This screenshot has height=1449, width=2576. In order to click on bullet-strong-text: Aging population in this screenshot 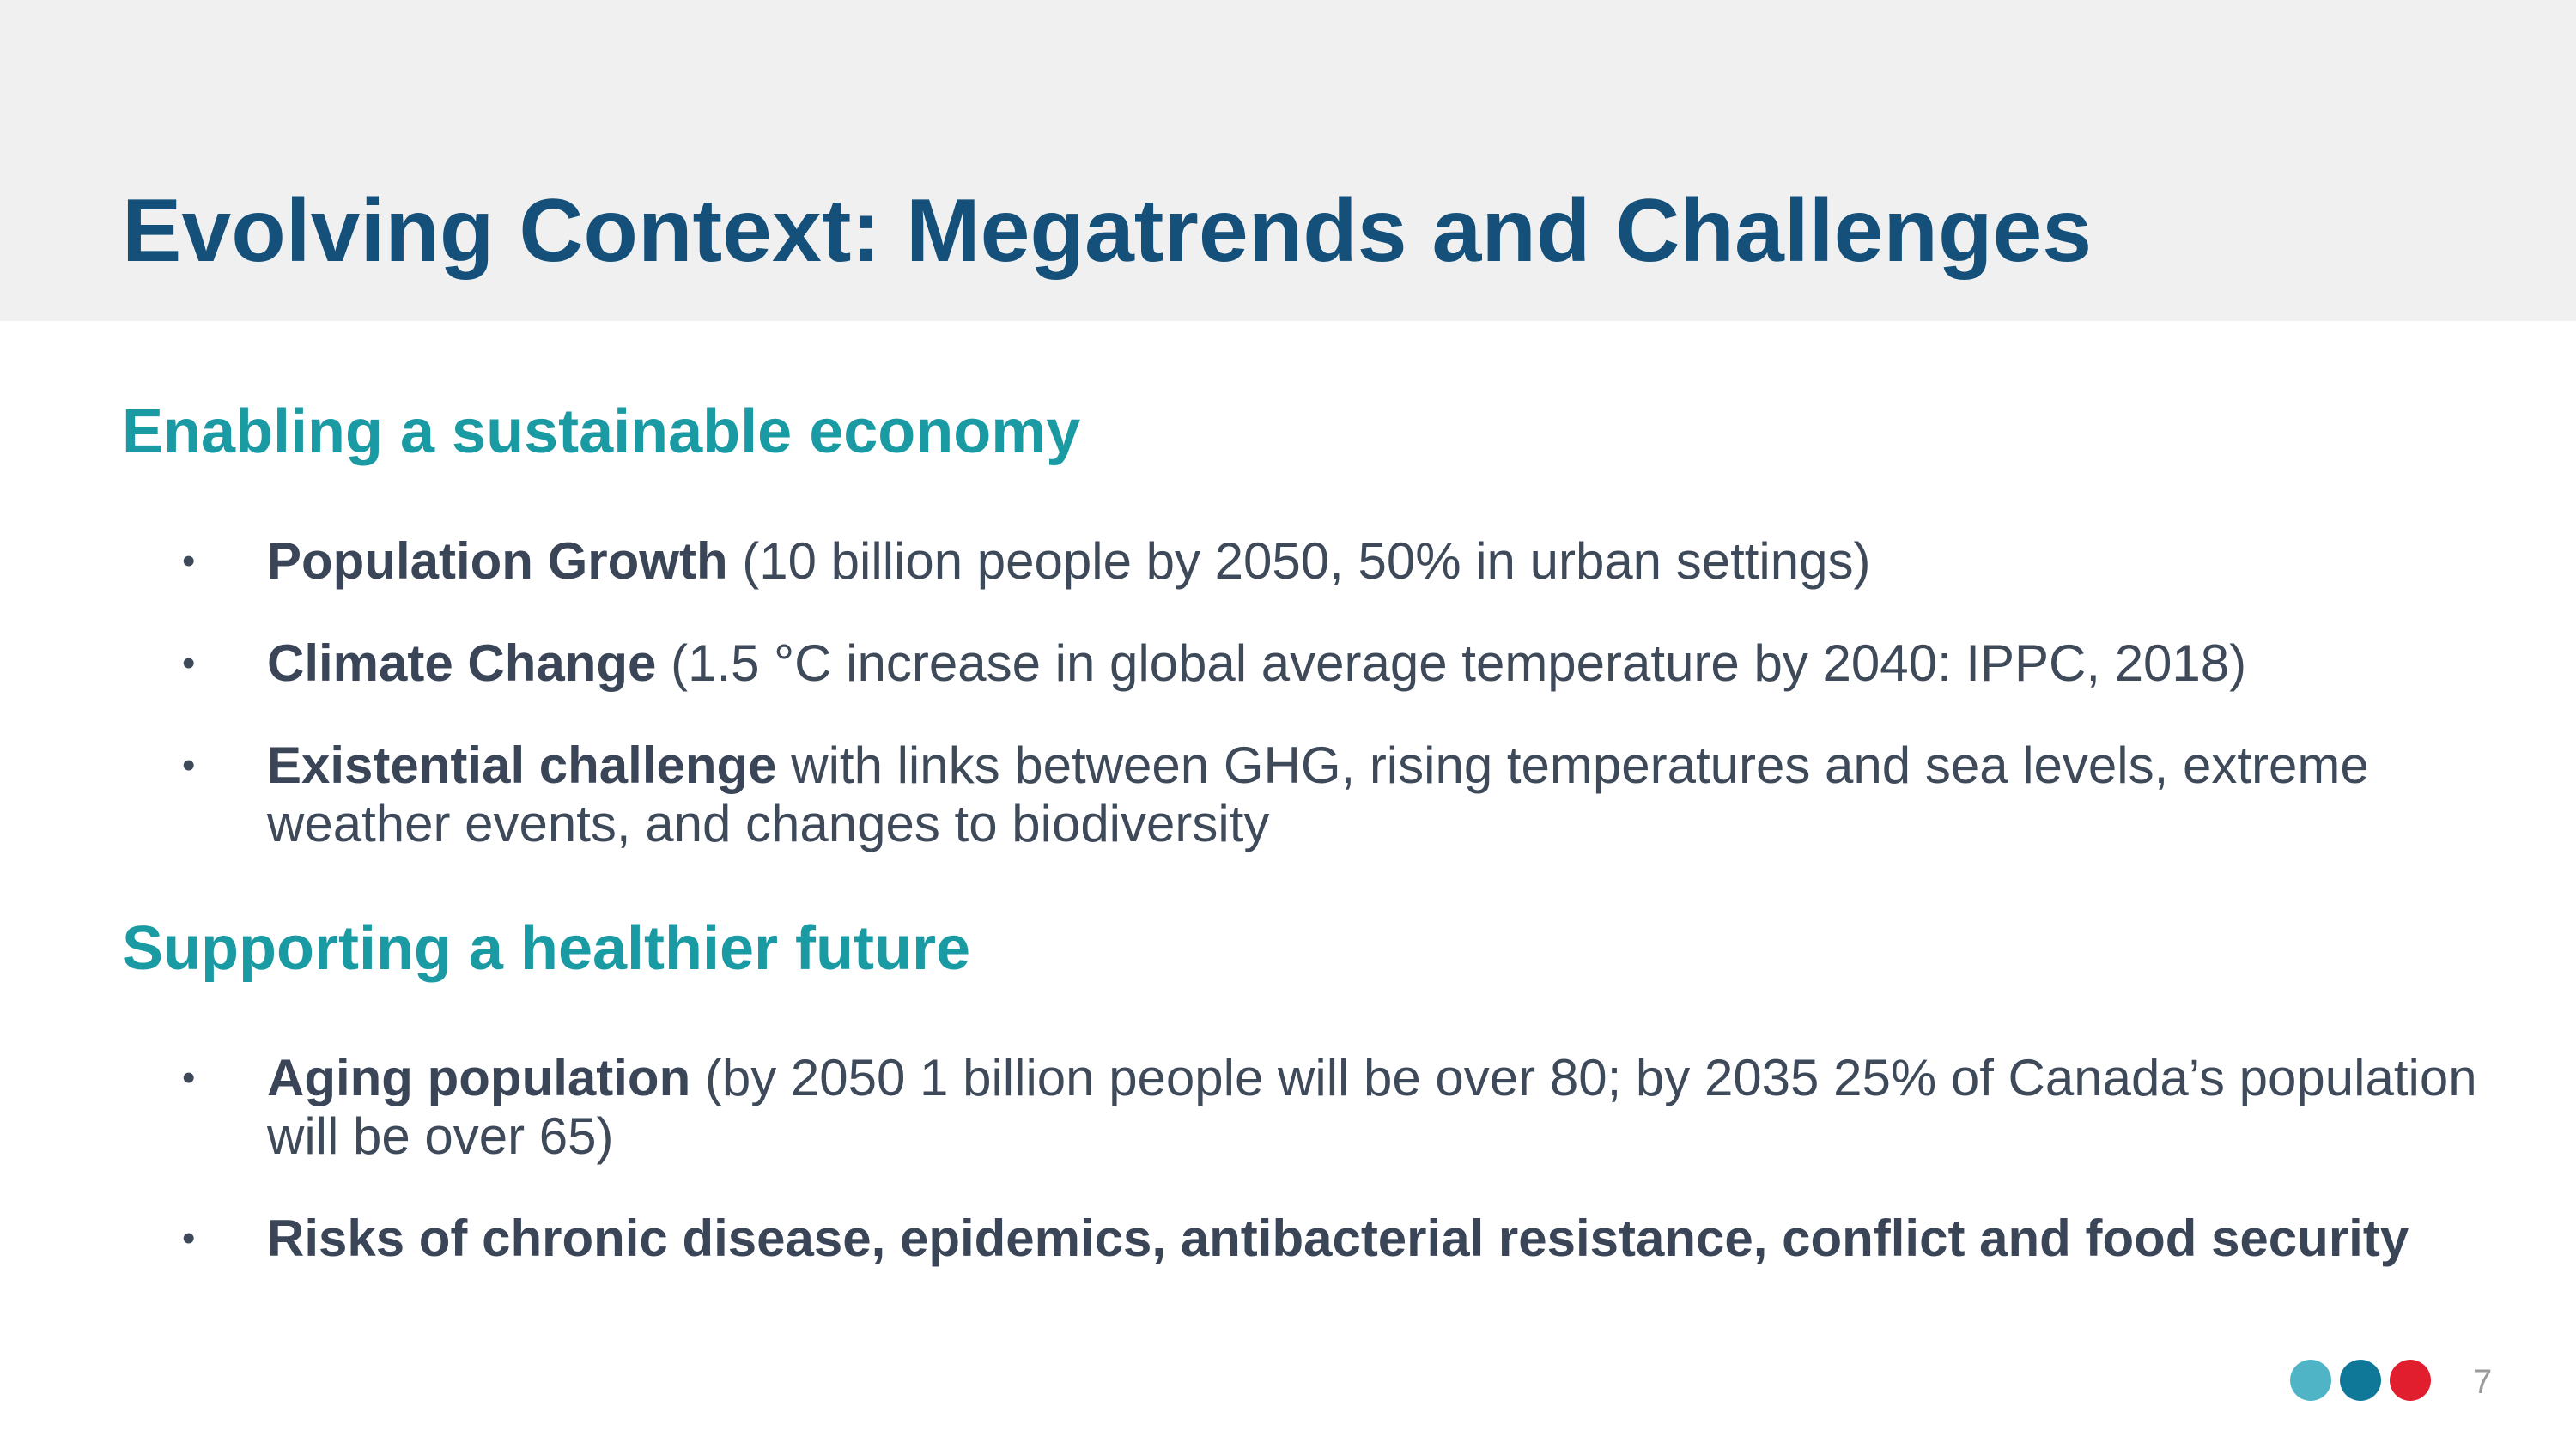, I will do `click(479, 1077)`.